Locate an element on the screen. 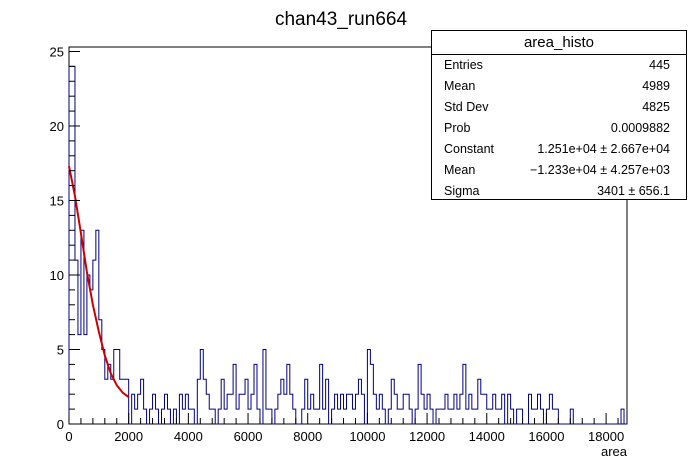 The width and height of the screenshot is (696, 472). x-axis-label: area is located at coordinates (614, 451).